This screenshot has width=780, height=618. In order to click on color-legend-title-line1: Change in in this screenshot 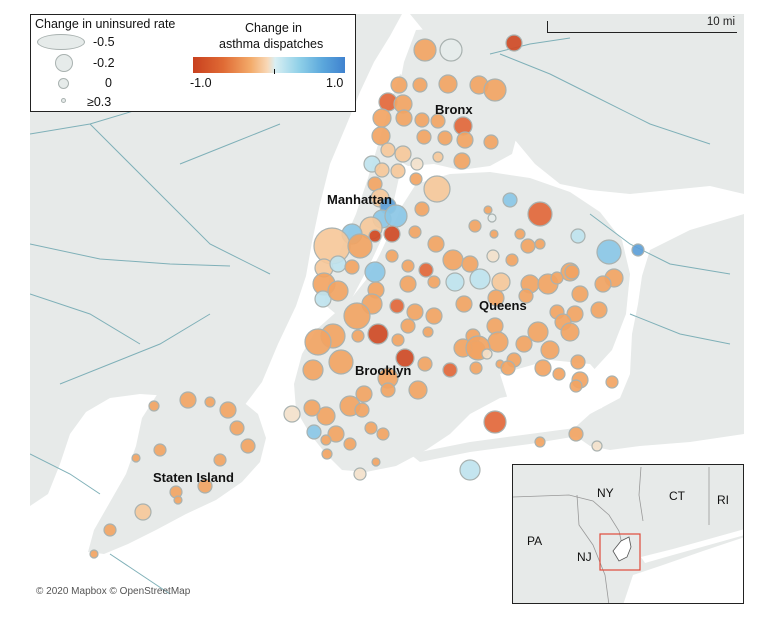, I will do `click(273, 28)`.